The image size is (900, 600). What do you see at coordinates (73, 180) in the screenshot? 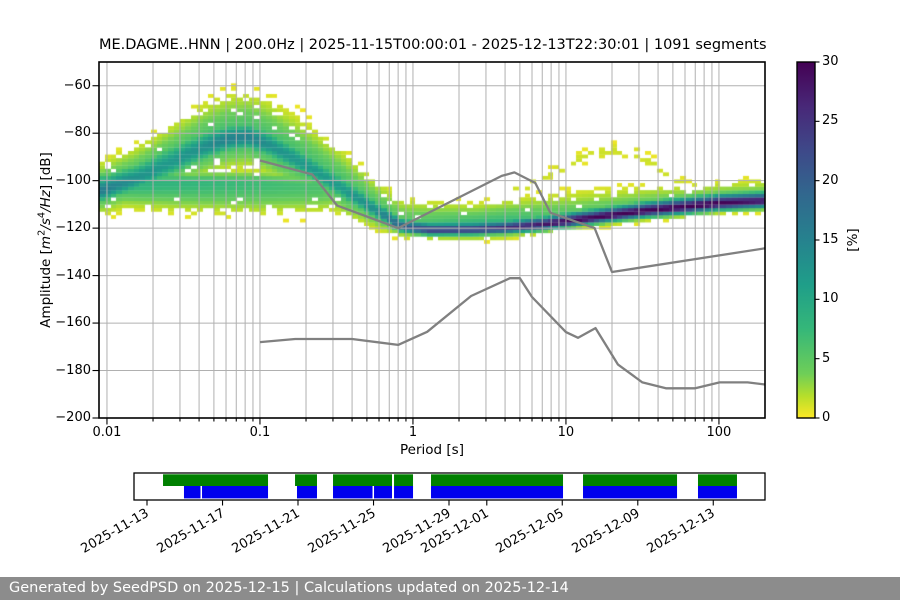
I see `y-tick-label: −100` at bounding box center [73, 180].